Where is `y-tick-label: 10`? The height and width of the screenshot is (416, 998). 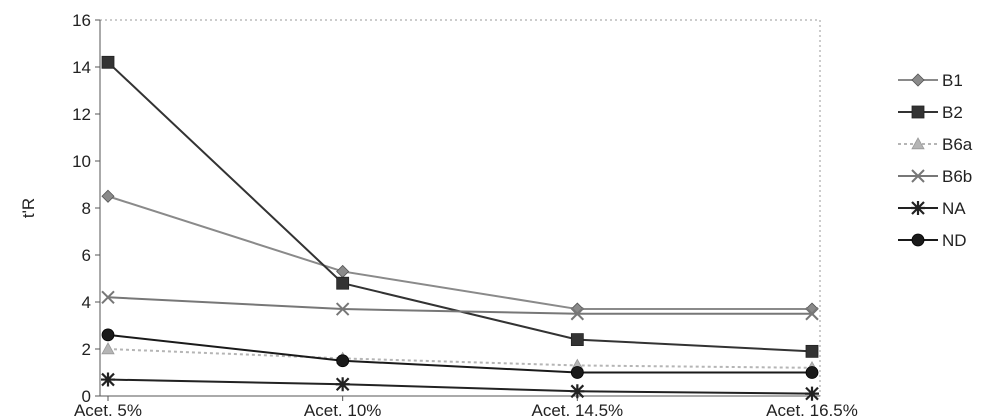 y-tick-label: 10 is located at coordinates (81, 161).